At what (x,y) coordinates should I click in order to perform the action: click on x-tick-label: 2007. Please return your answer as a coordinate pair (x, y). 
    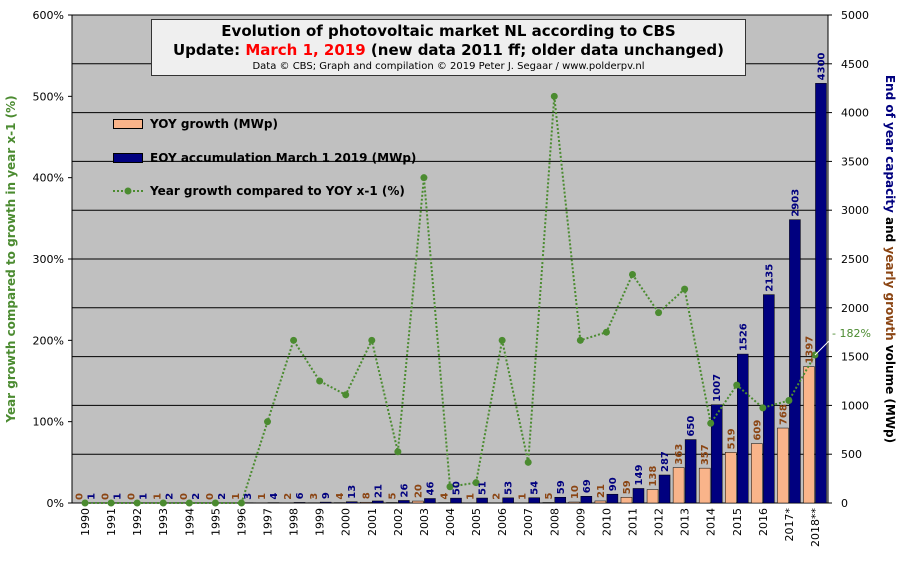
    Looking at the image, I should click on (528, 522).